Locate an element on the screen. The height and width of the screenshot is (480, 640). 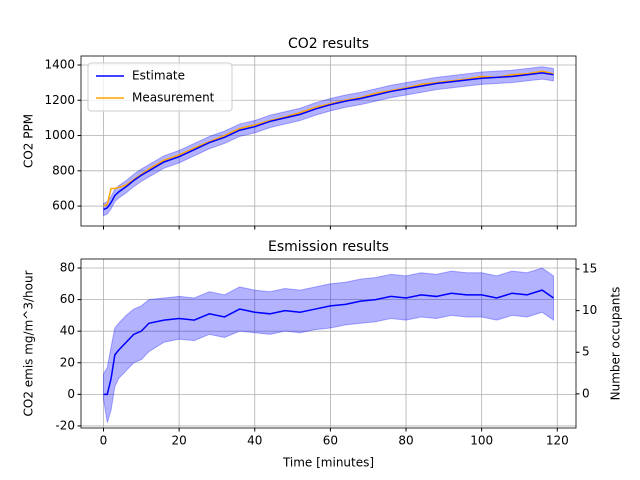
chart-title: Esmission results is located at coordinates (328, 247).